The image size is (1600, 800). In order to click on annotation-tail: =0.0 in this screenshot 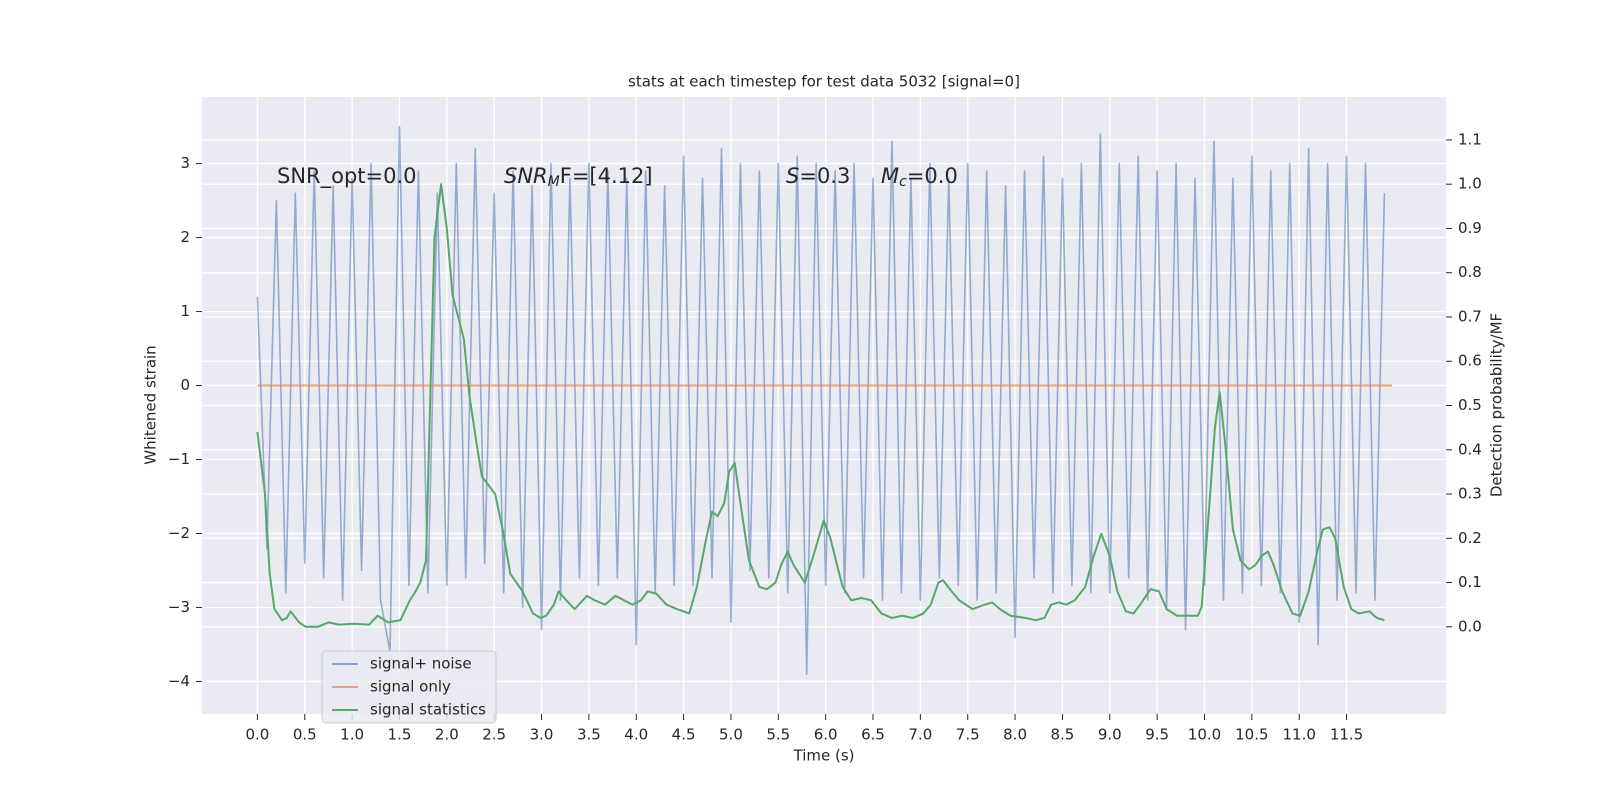, I will do `click(932, 176)`.